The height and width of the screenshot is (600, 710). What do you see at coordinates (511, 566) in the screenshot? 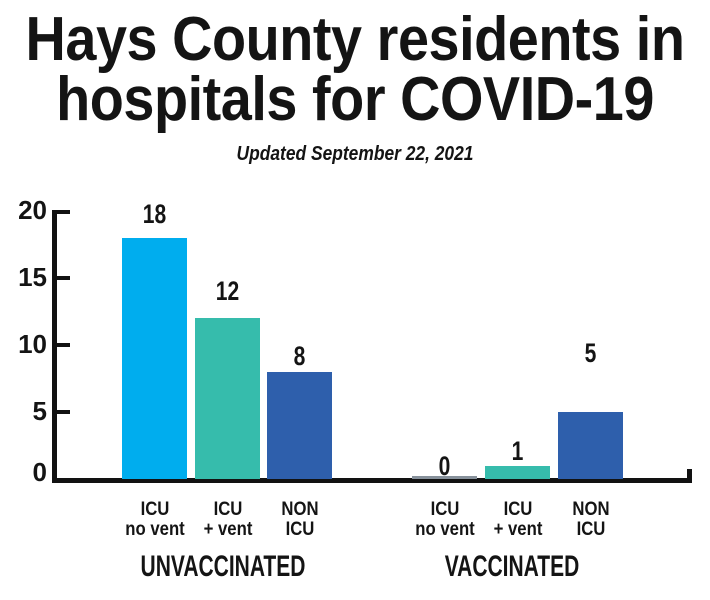
I see `group-label-vaccinated: VACCINATED` at bounding box center [511, 566].